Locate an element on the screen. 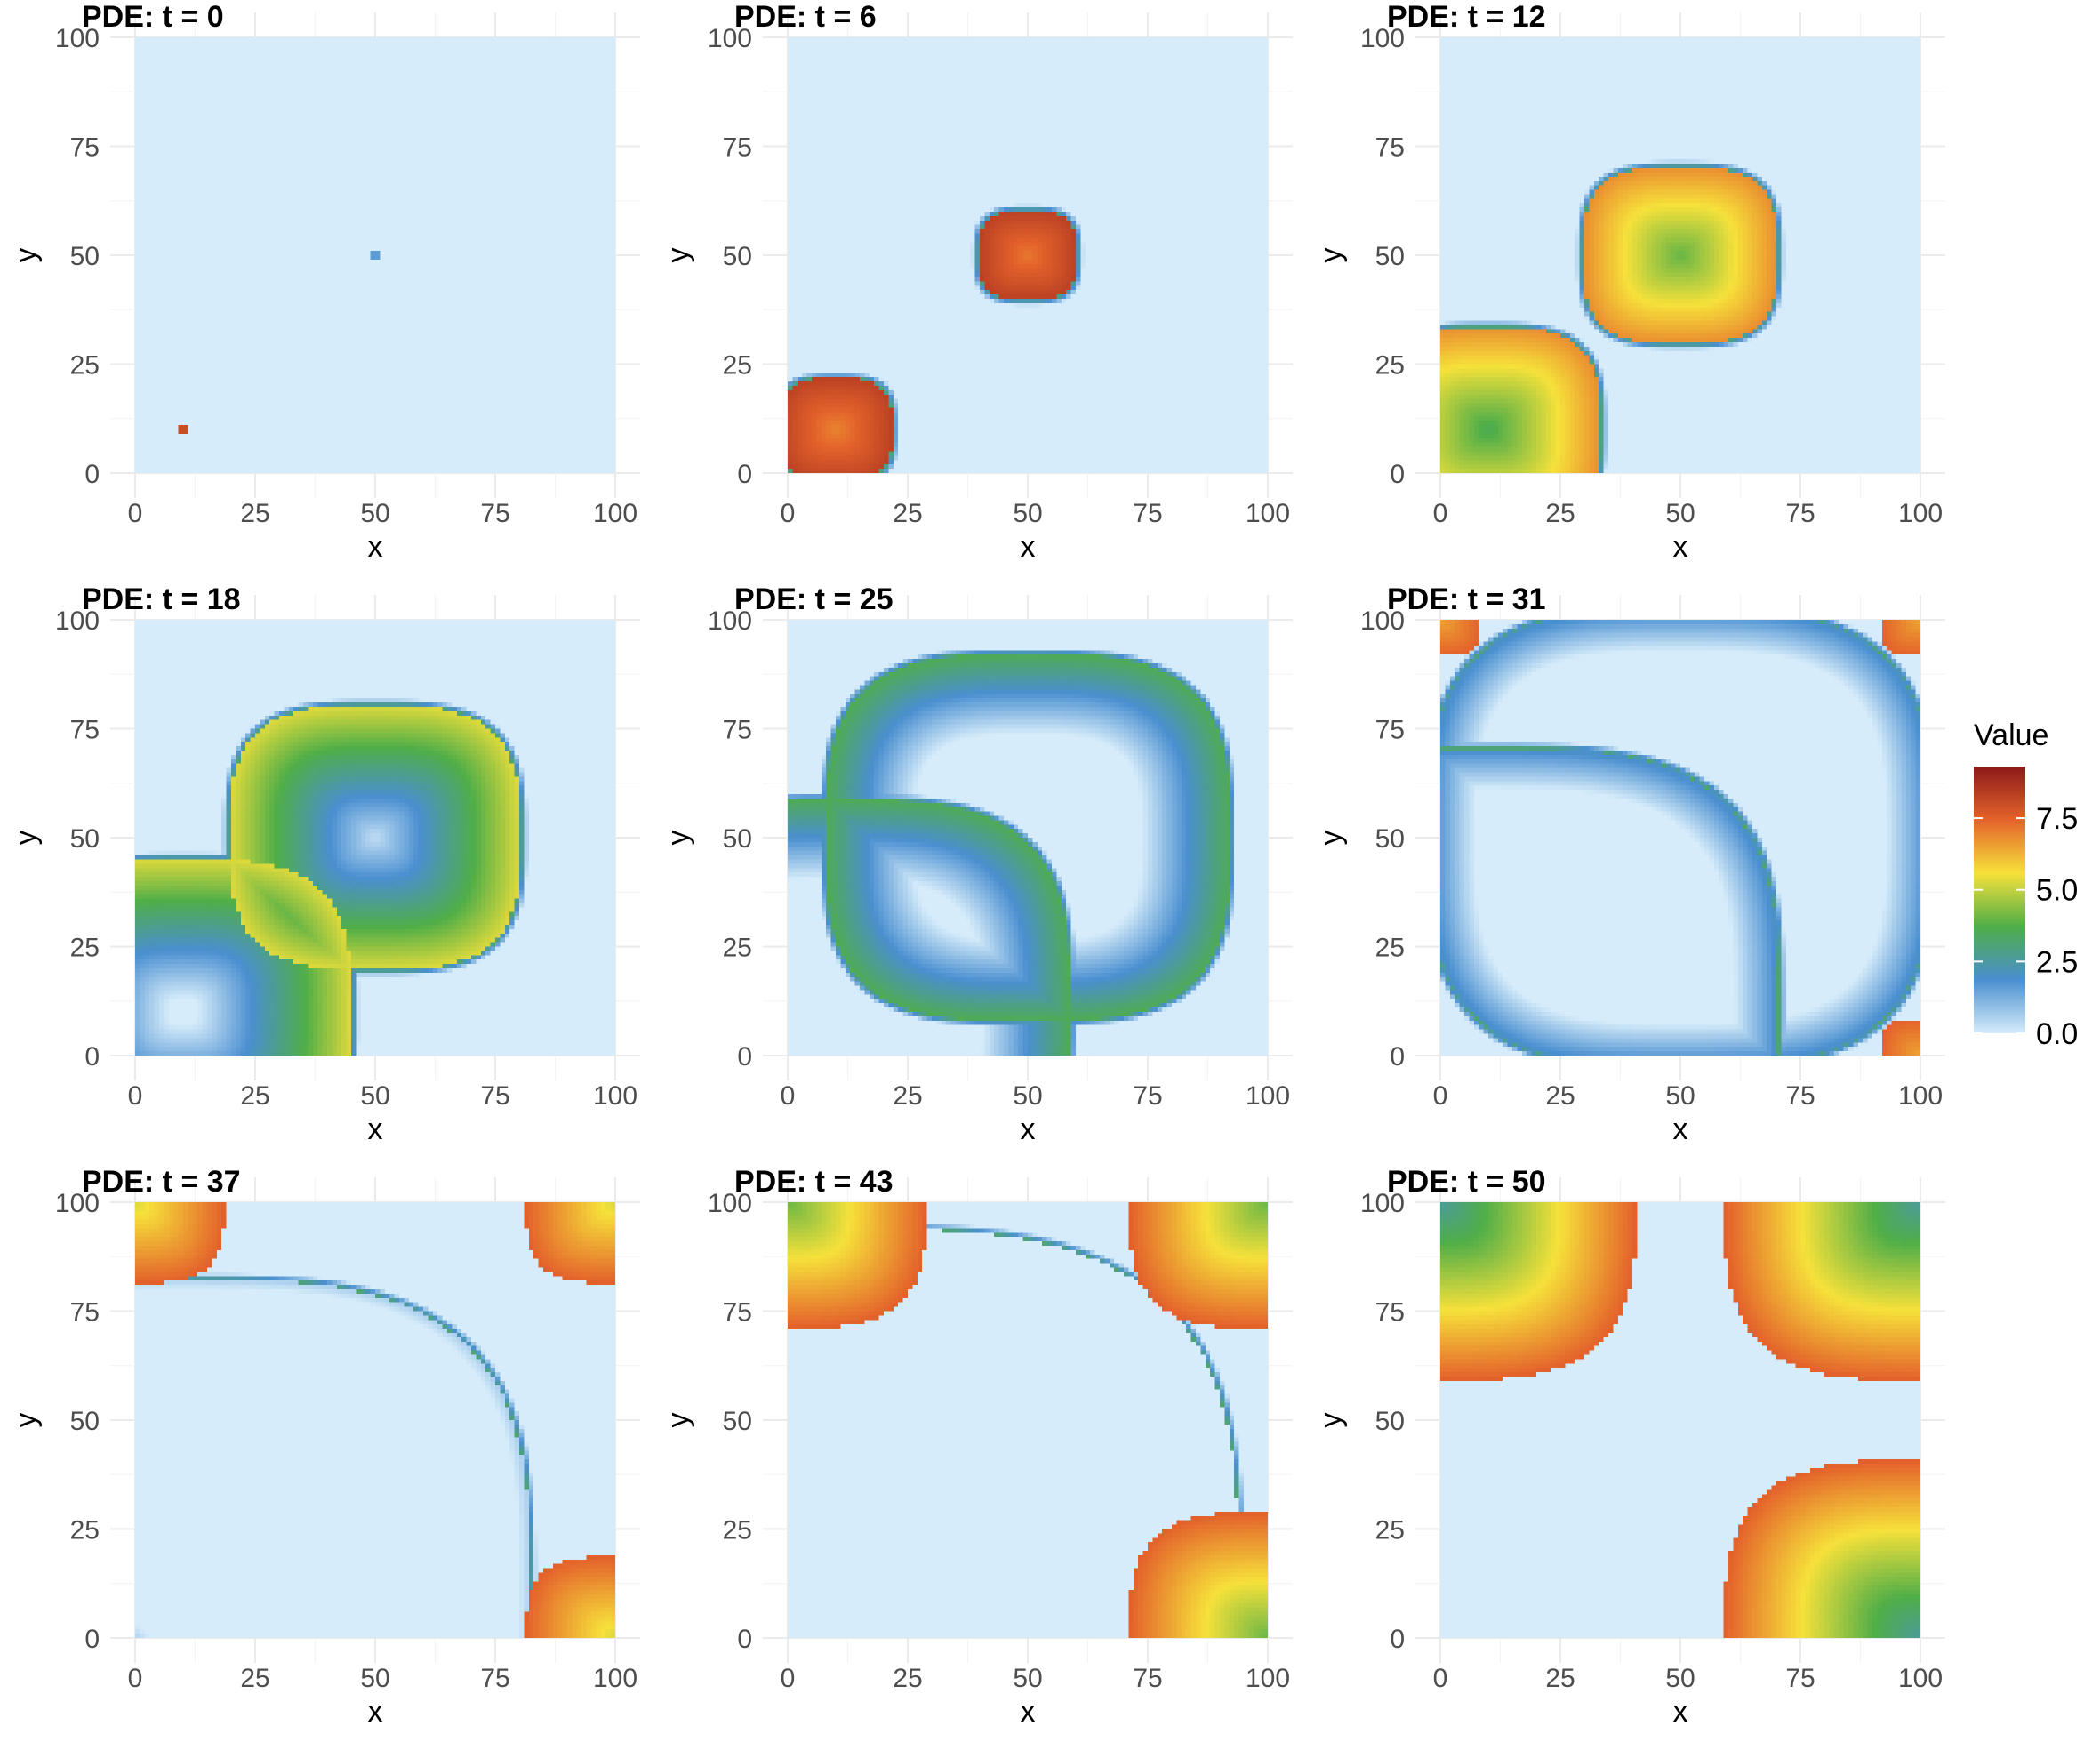  panel-4: PDE: t = 25 0 25 50 75 100 0 25 50 75 100 x y is located at coordinates (977, 864).